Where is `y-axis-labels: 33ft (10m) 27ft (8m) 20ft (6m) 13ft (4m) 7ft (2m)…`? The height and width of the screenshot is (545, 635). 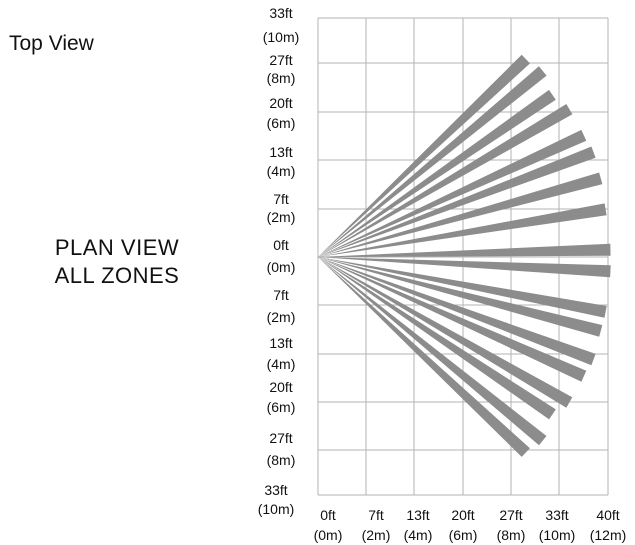 y-axis-labels: 33ft (10m) 27ft (8m) 20ft (6m) 13ft (4m) 7ft (2m)… is located at coordinates (279, 261).